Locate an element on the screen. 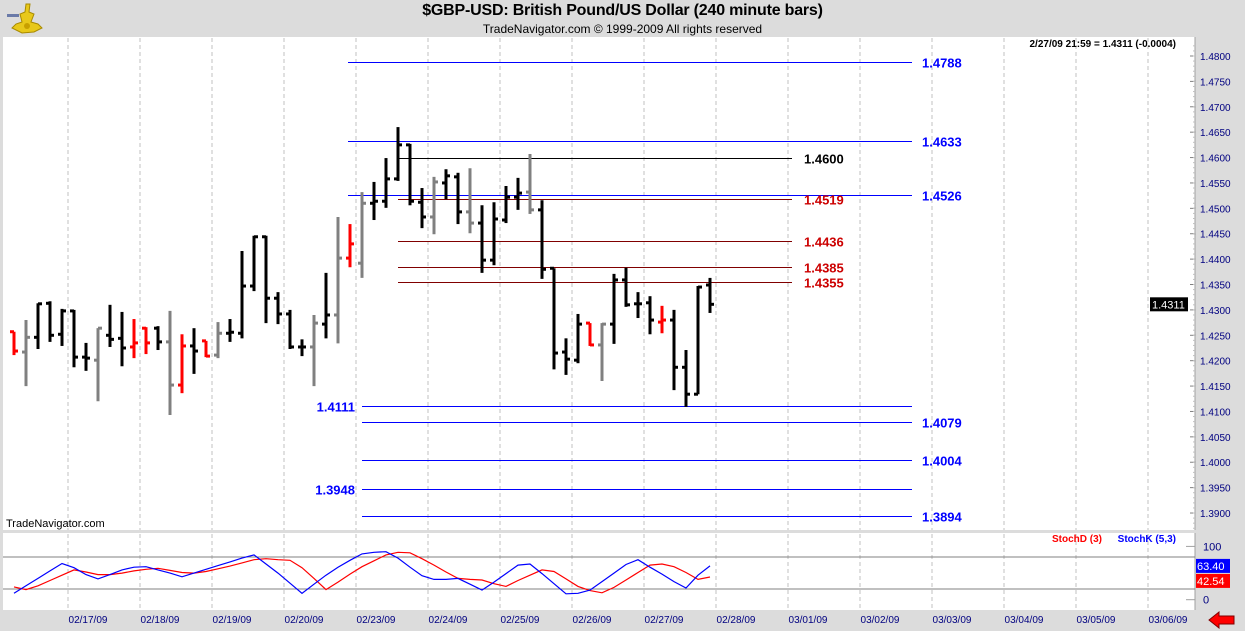 The image size is (1245, 631). y-tick-label: 1.4100 is located at coordinates (1215, 412).